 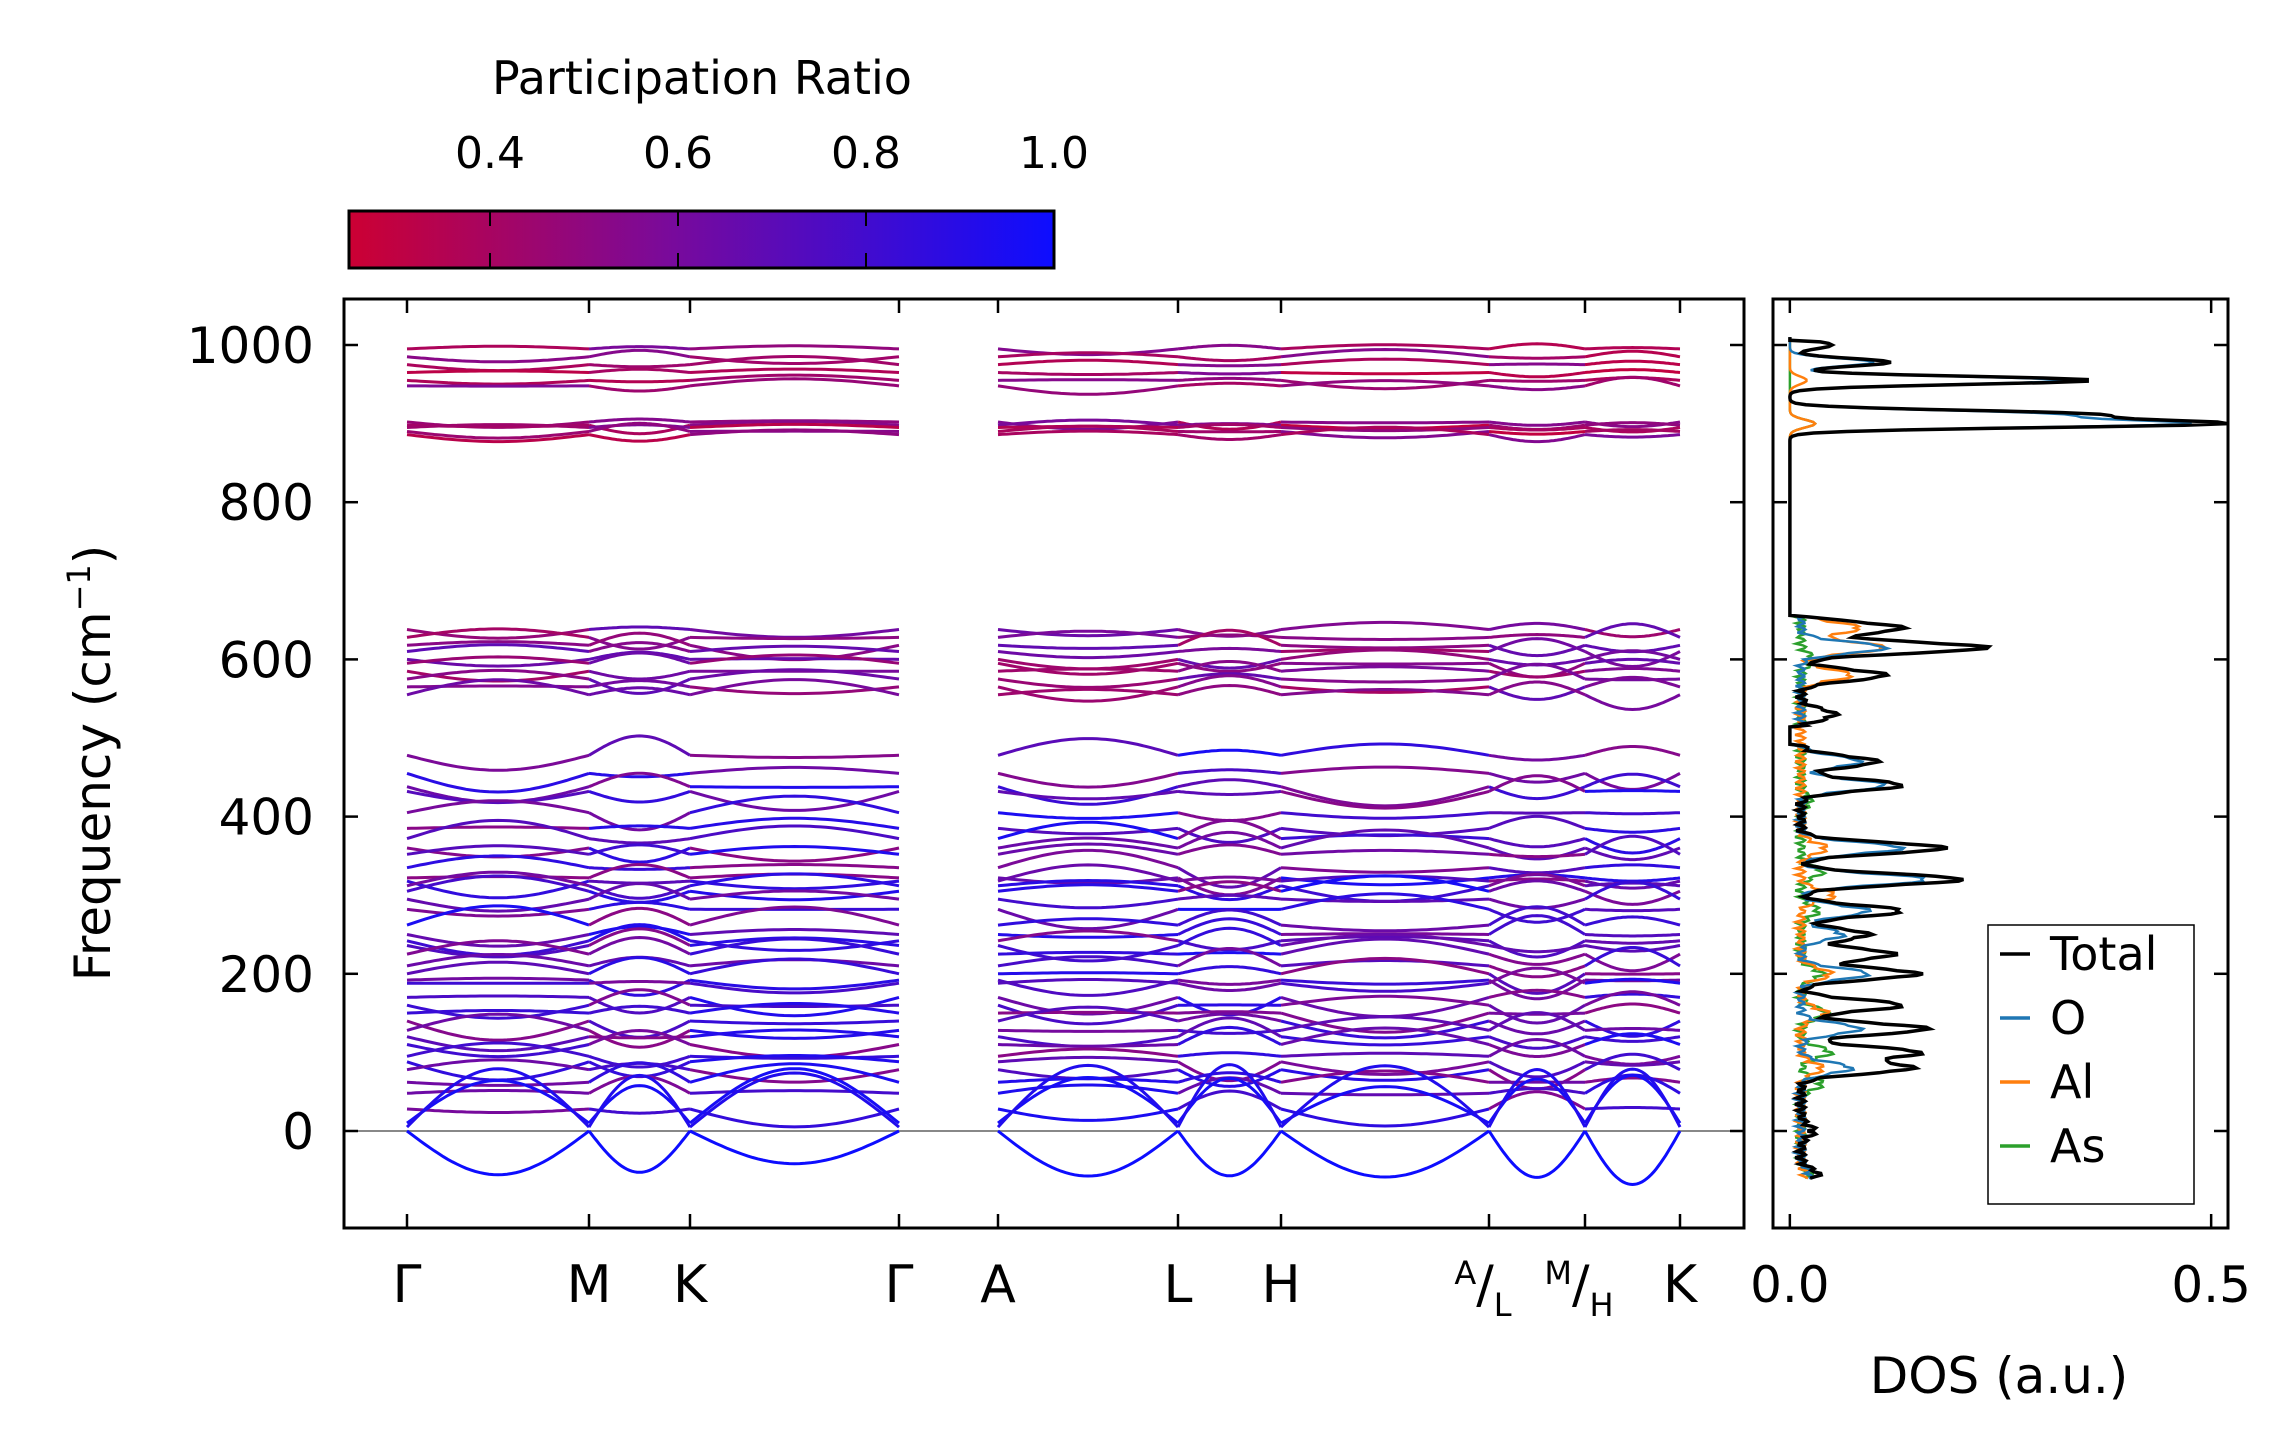 What do you see at coordinates (1046, 1289) in the screenshot?
I see `band-x-axis: Γ M K Γ A L H A/L M/H K` at bounding box center [1046, 1289].